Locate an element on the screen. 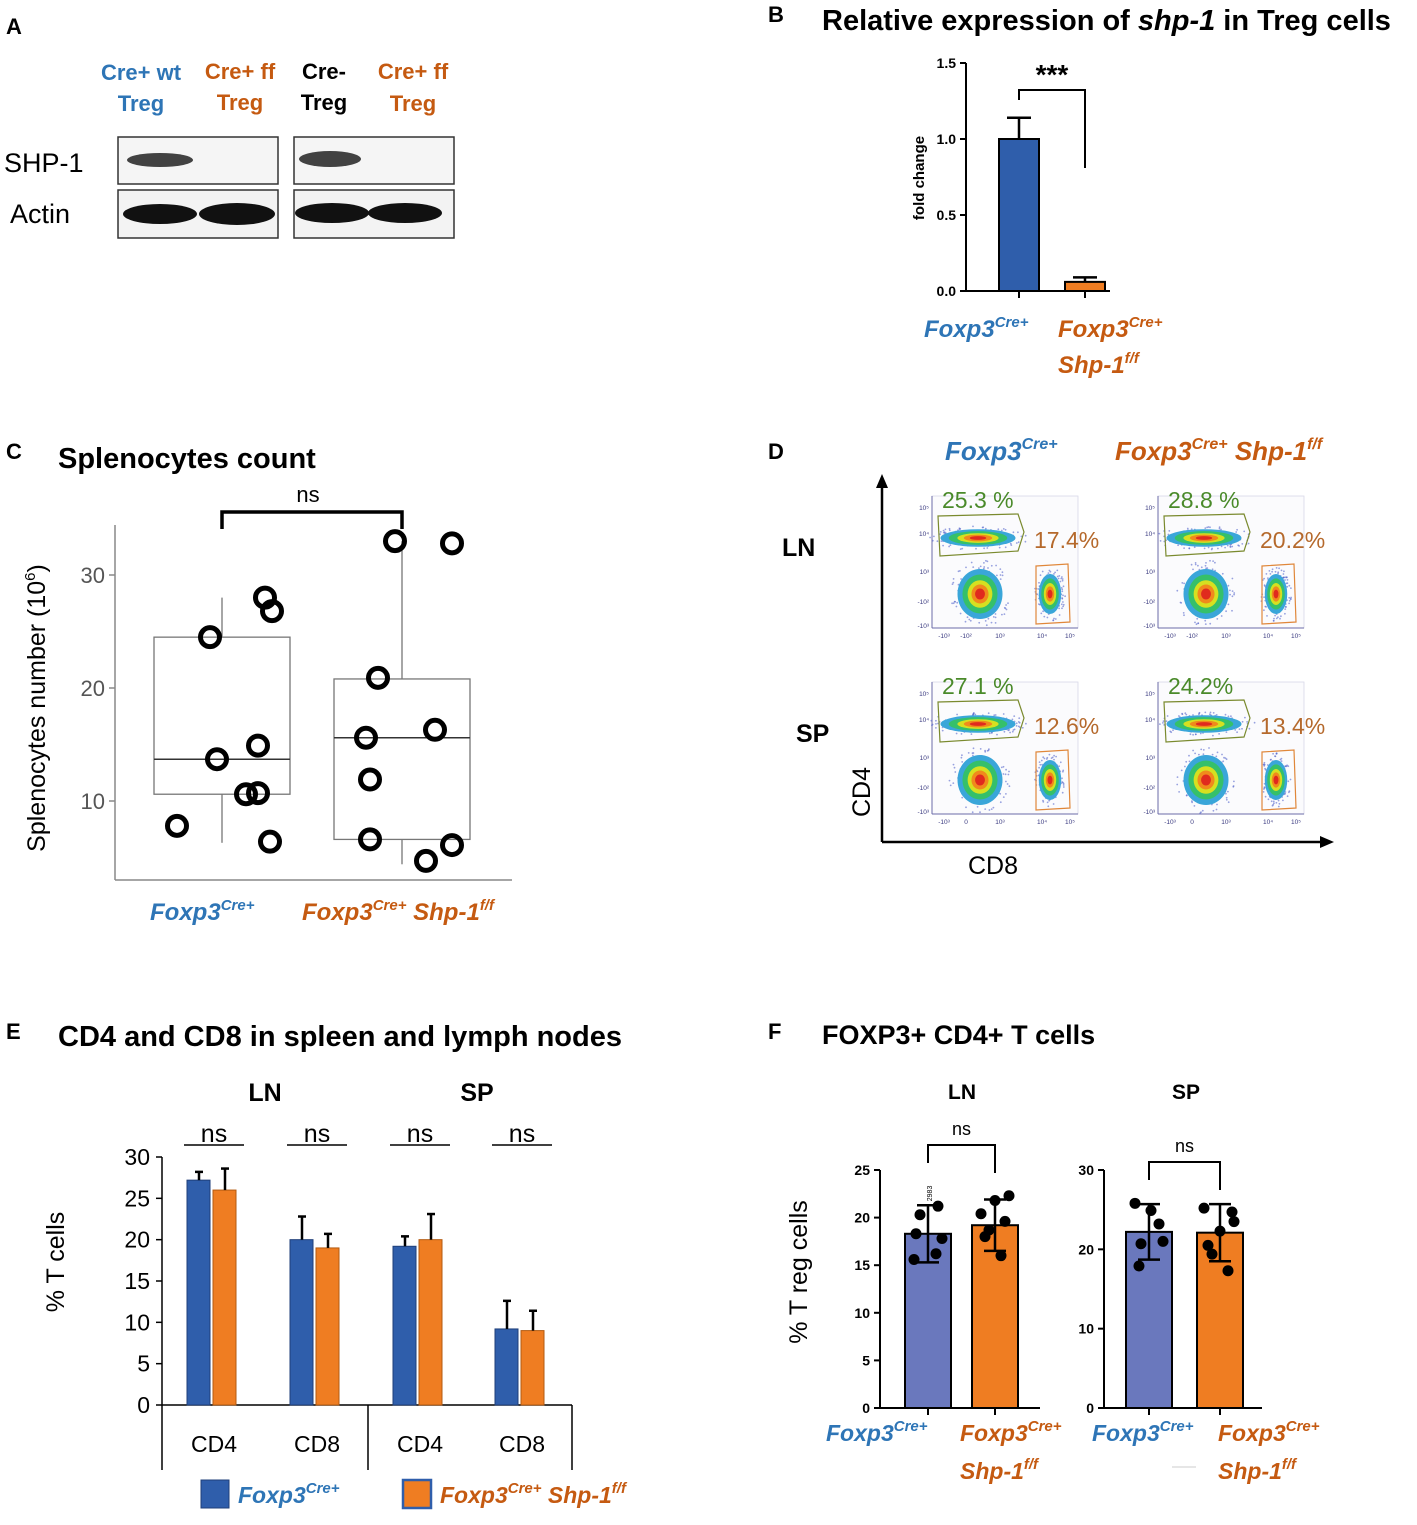  d-y-axis-label: CD4 is located at coordinates (862, 792).